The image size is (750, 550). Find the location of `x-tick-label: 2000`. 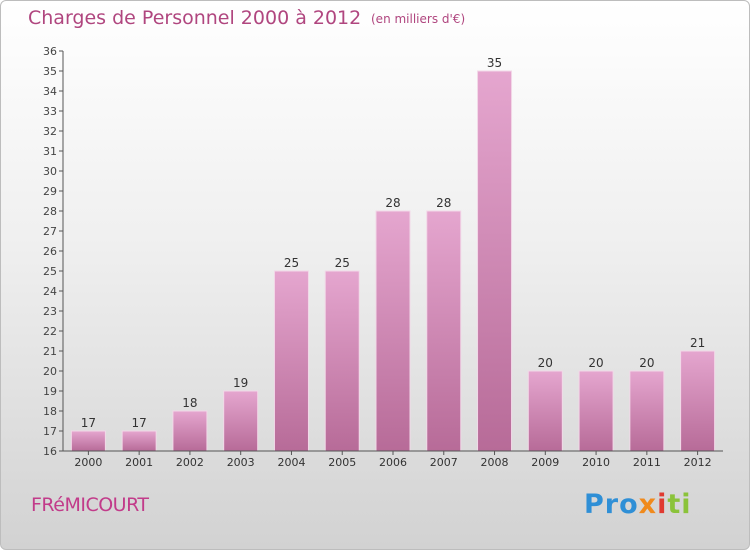

x-tick-label: 2000 is located at coordinates (88, 462).